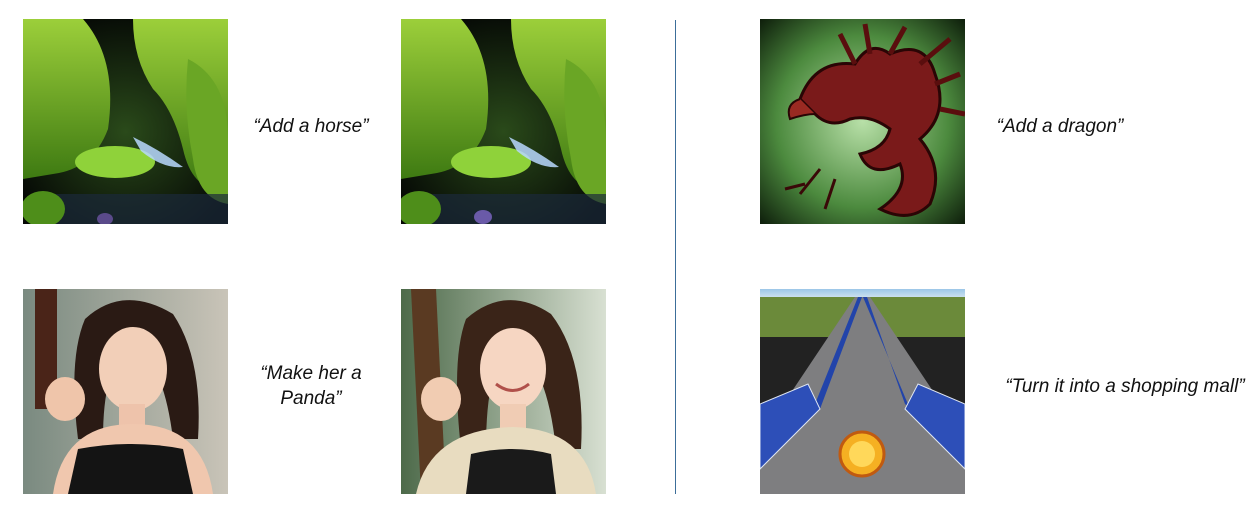 Image resolution: width=1257 pixels, height=509 pixels. I want to click on dragon-prompt: “Add a dragon”, so click(1060, 126).